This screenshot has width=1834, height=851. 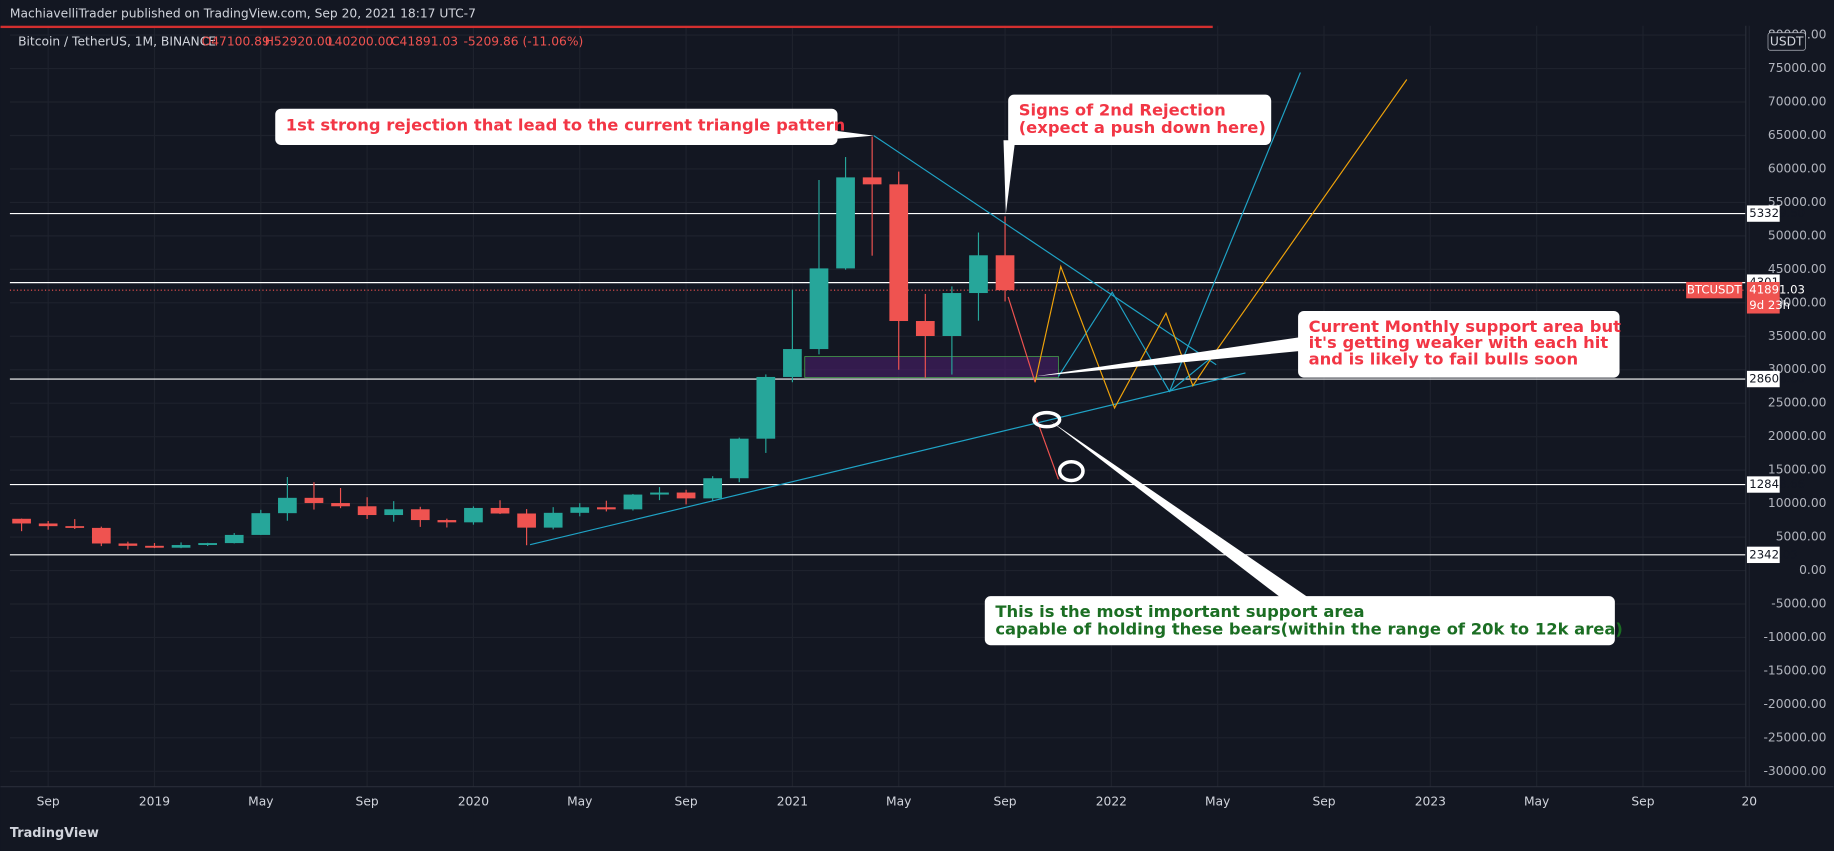 What do you see at coordinates (1749, 801) in the screenshot?
I see `x-tick-label: 20` at bounding box center [1749, 801].